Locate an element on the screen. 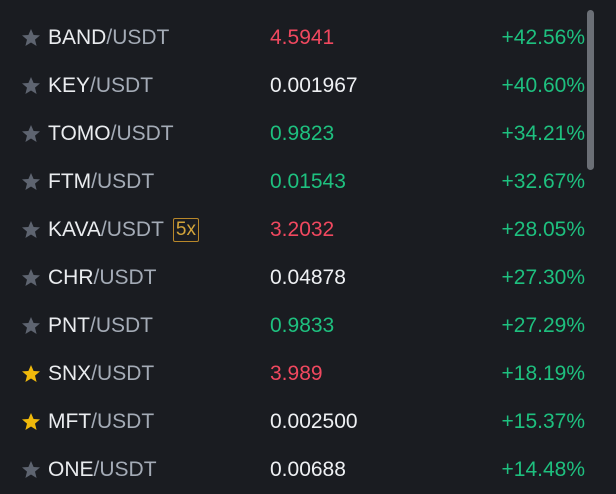  market-row: FTM/USDT 0.01543 +32.67% is located at coordinates (308, 182).